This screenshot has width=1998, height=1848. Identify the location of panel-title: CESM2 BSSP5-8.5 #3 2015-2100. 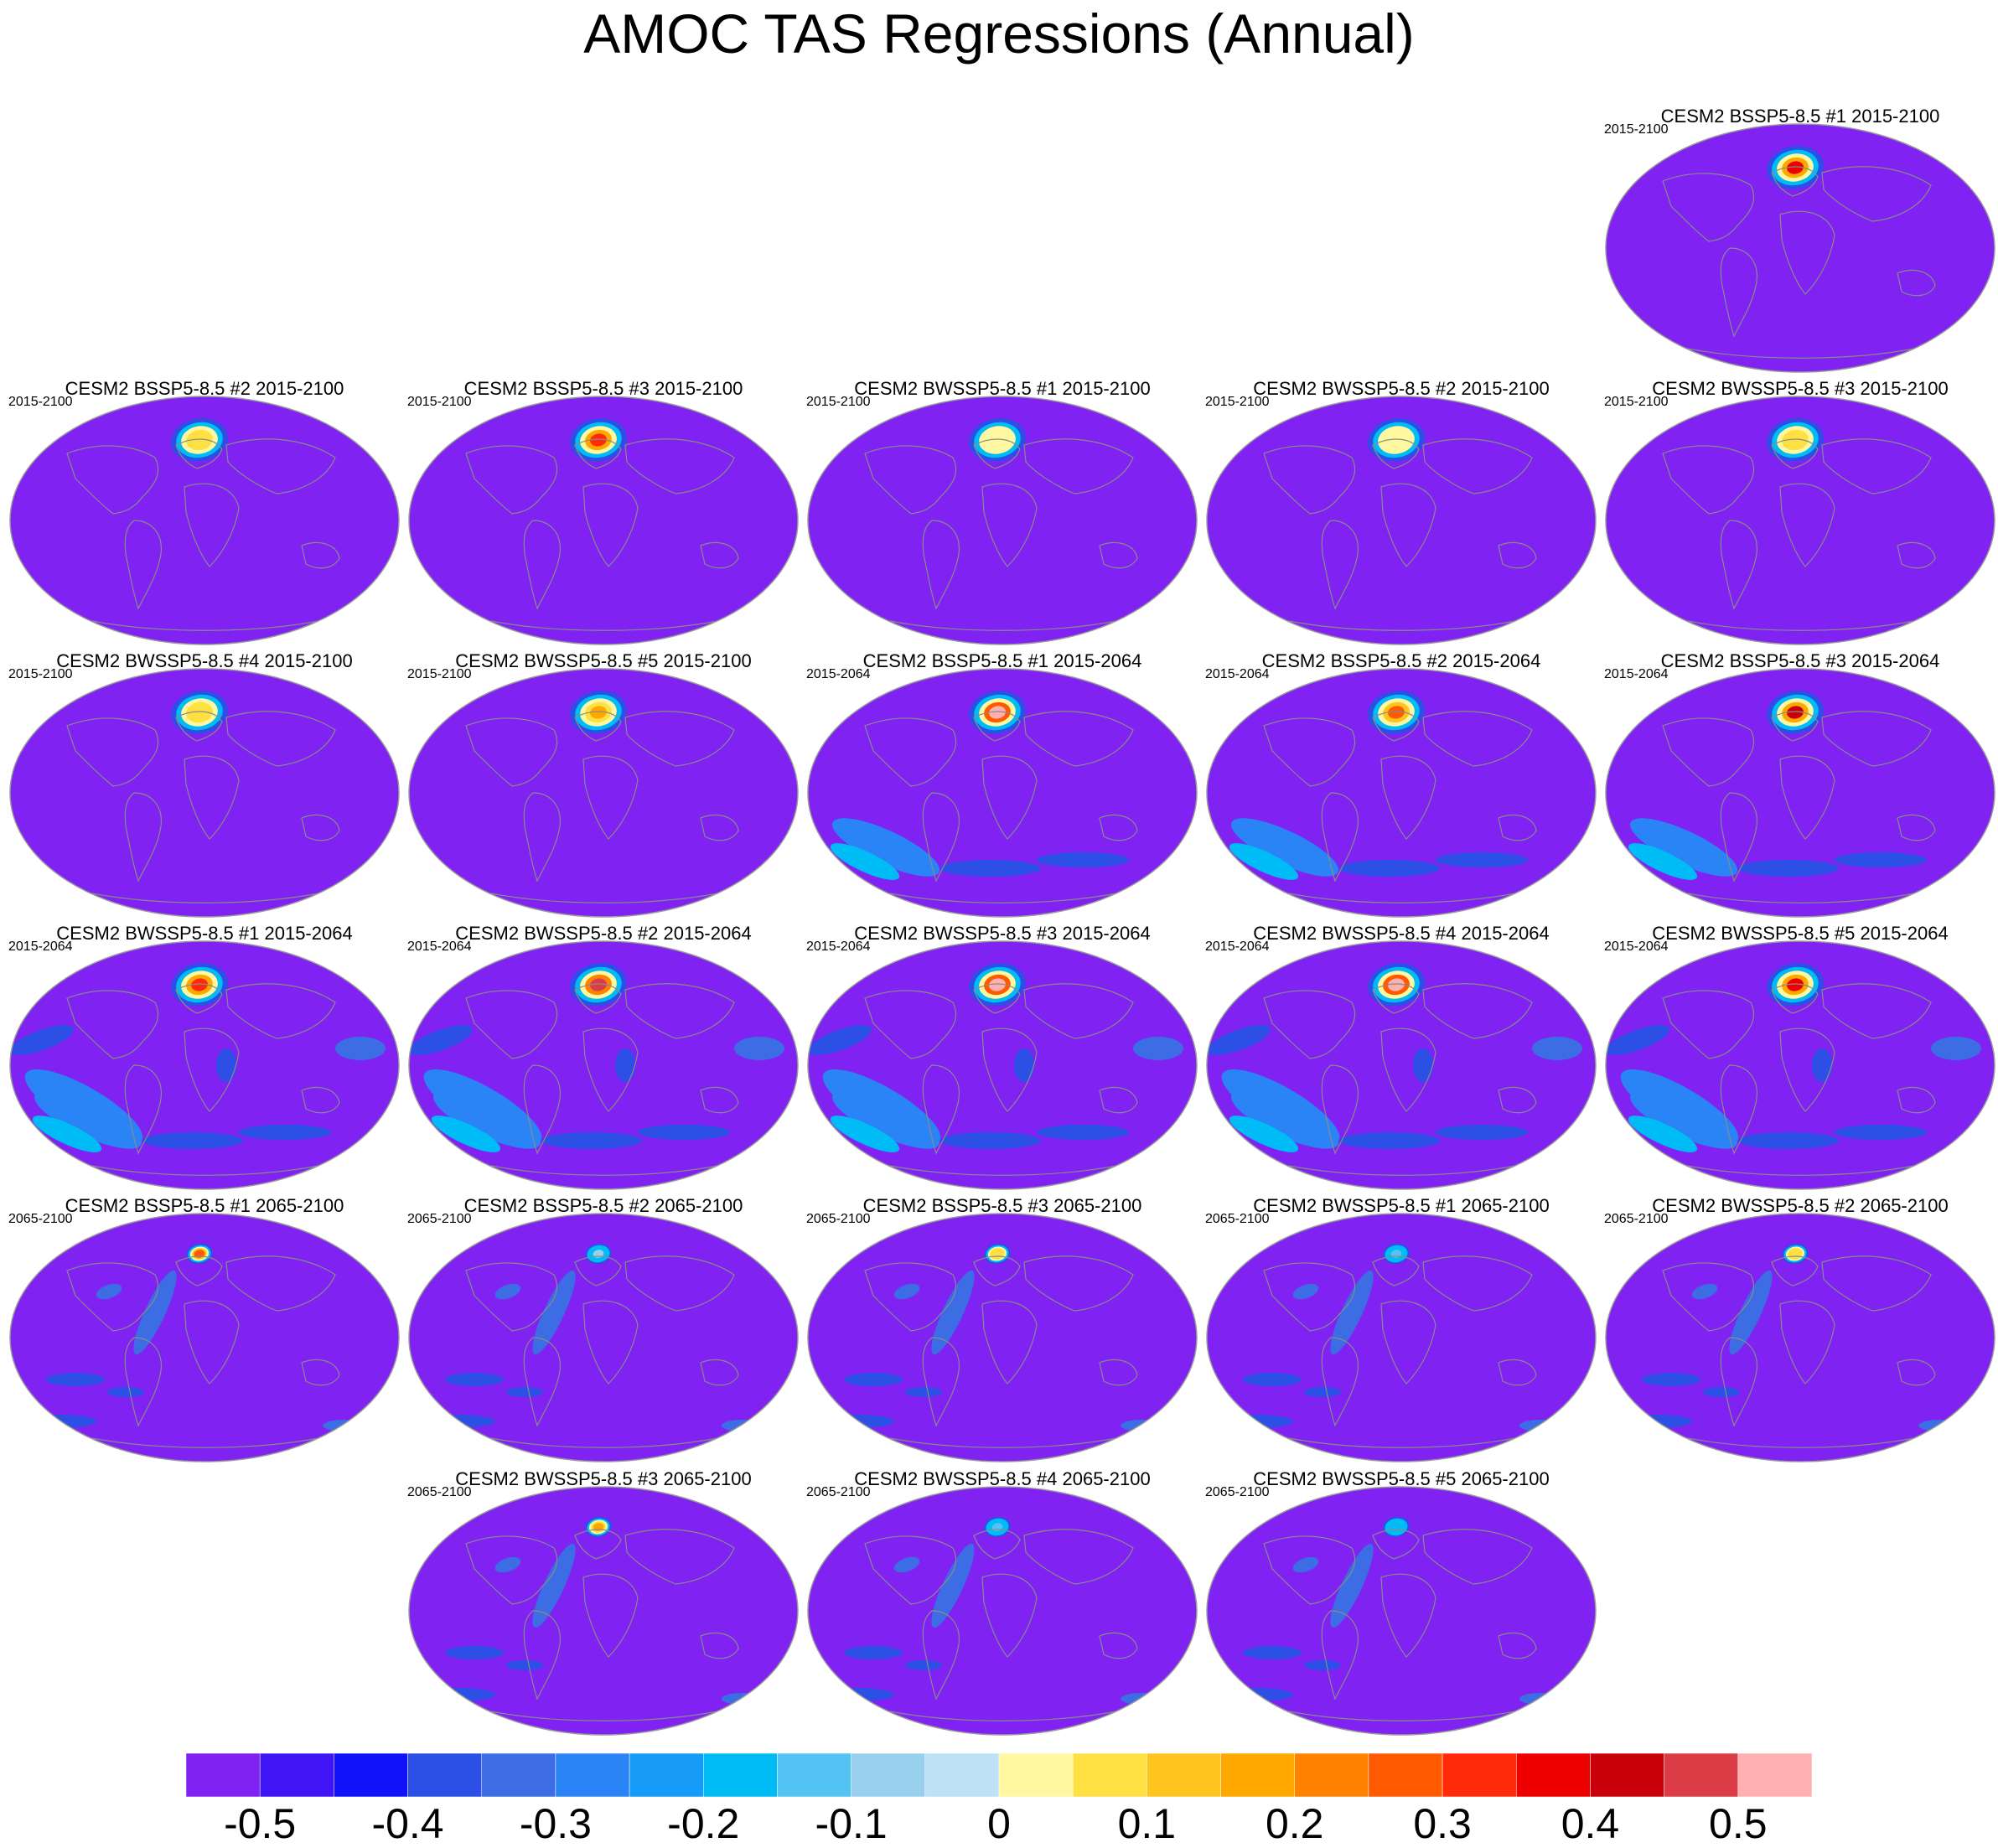
(603, 388).